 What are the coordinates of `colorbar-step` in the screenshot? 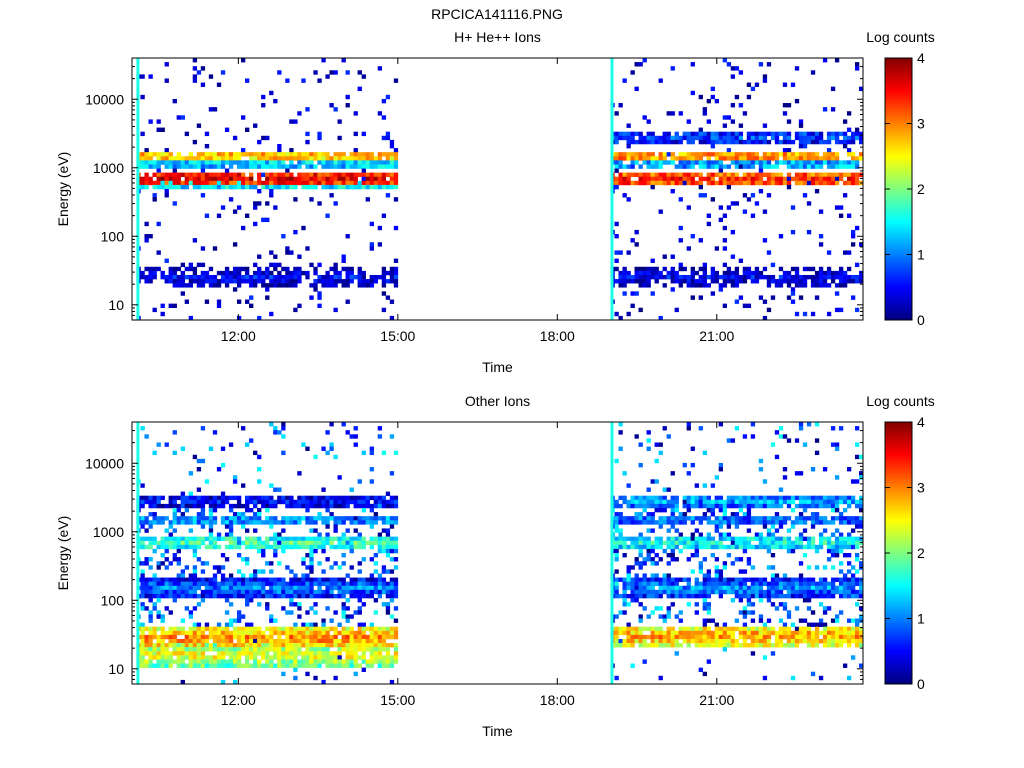 It's located at (898, 288).